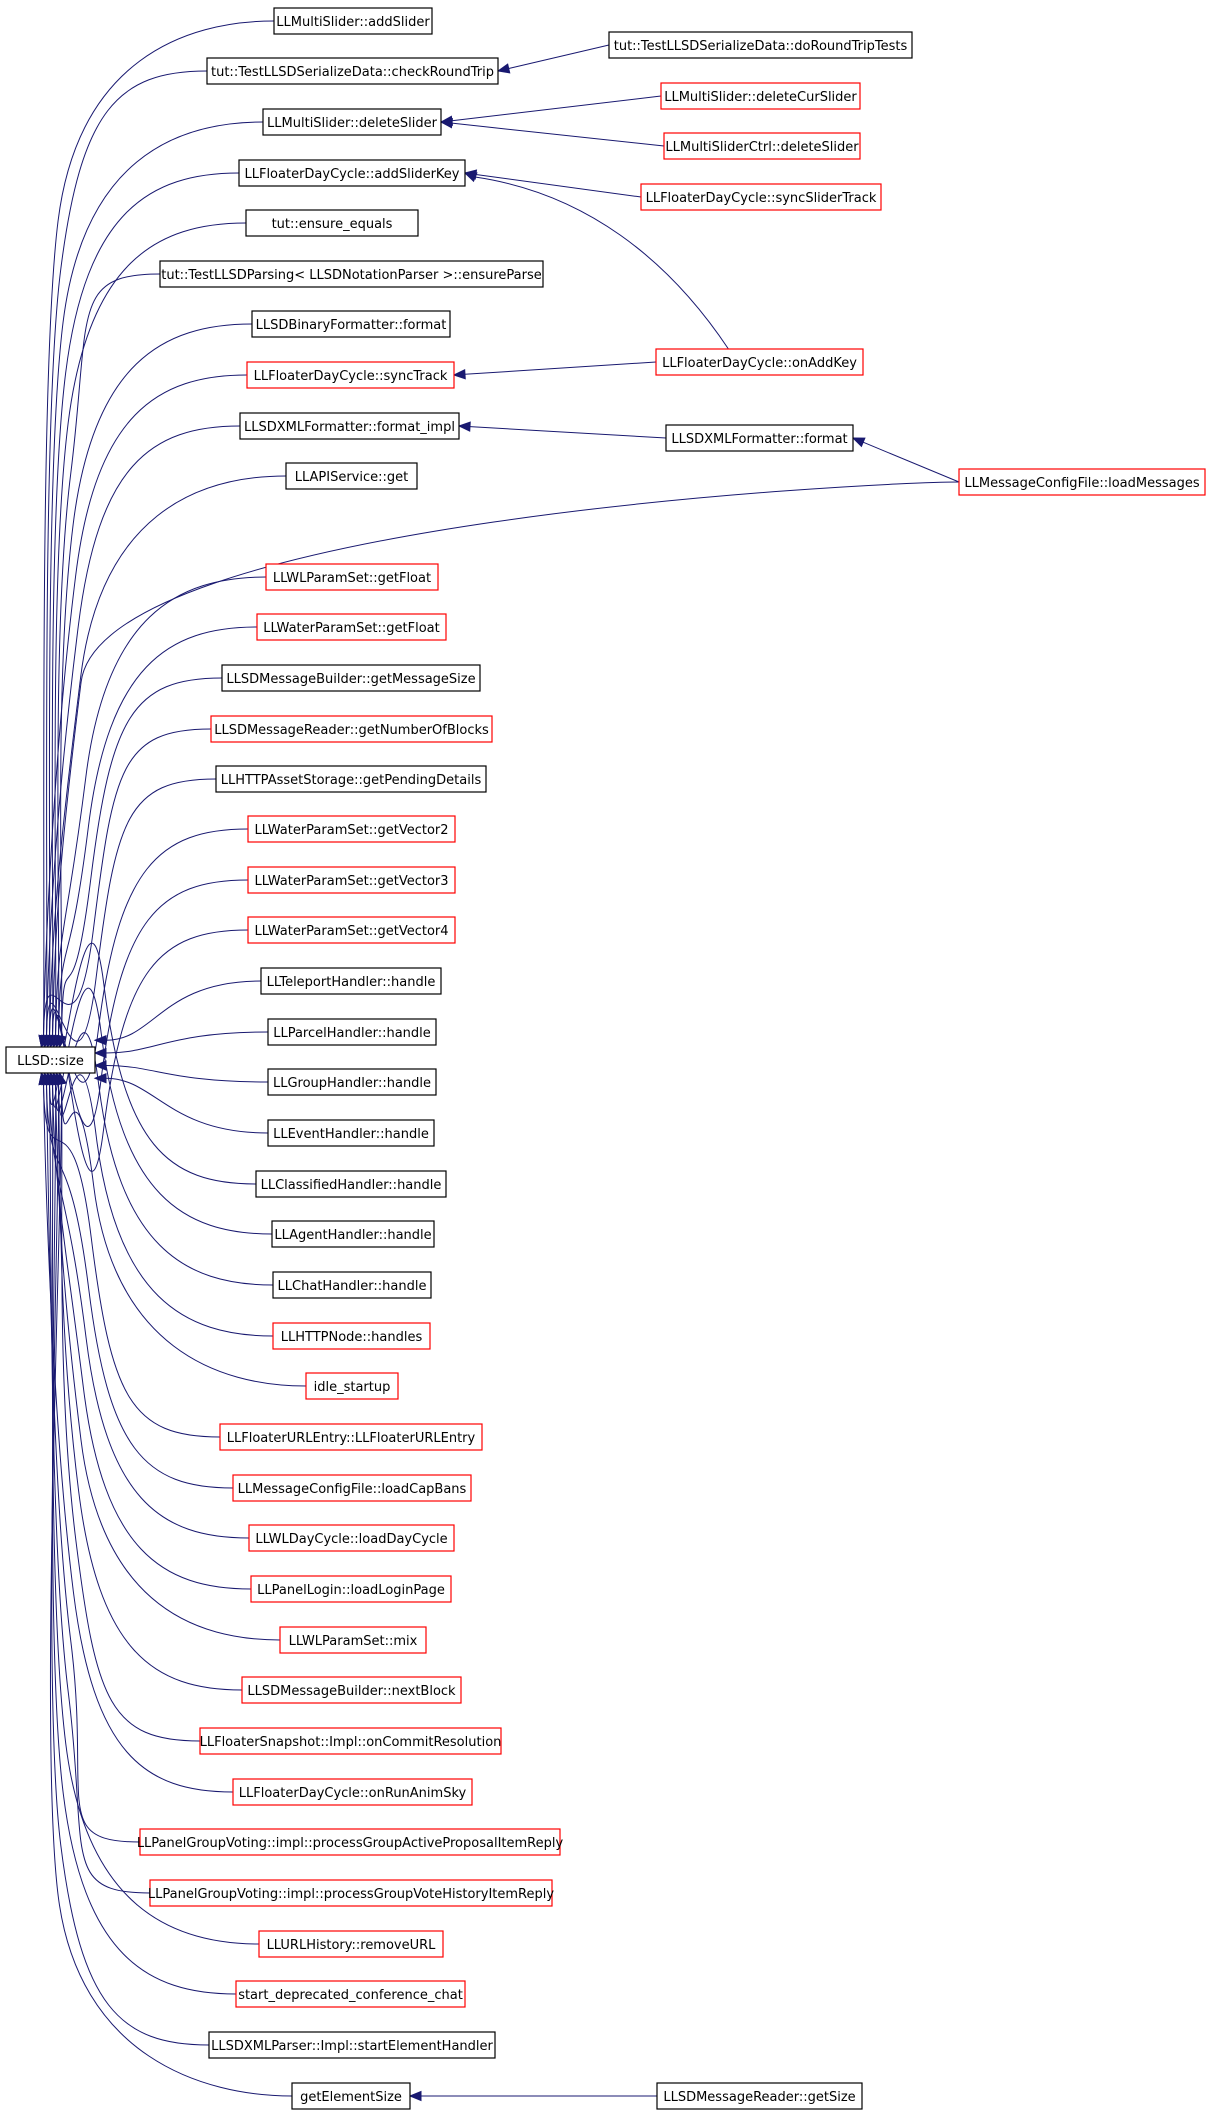 The image size is (1211, 2119). Describe the element at coordinates (351, 1589) in the screenshot. I see `caller-node: LLPanelLogin::loadLoginPage` at that location.